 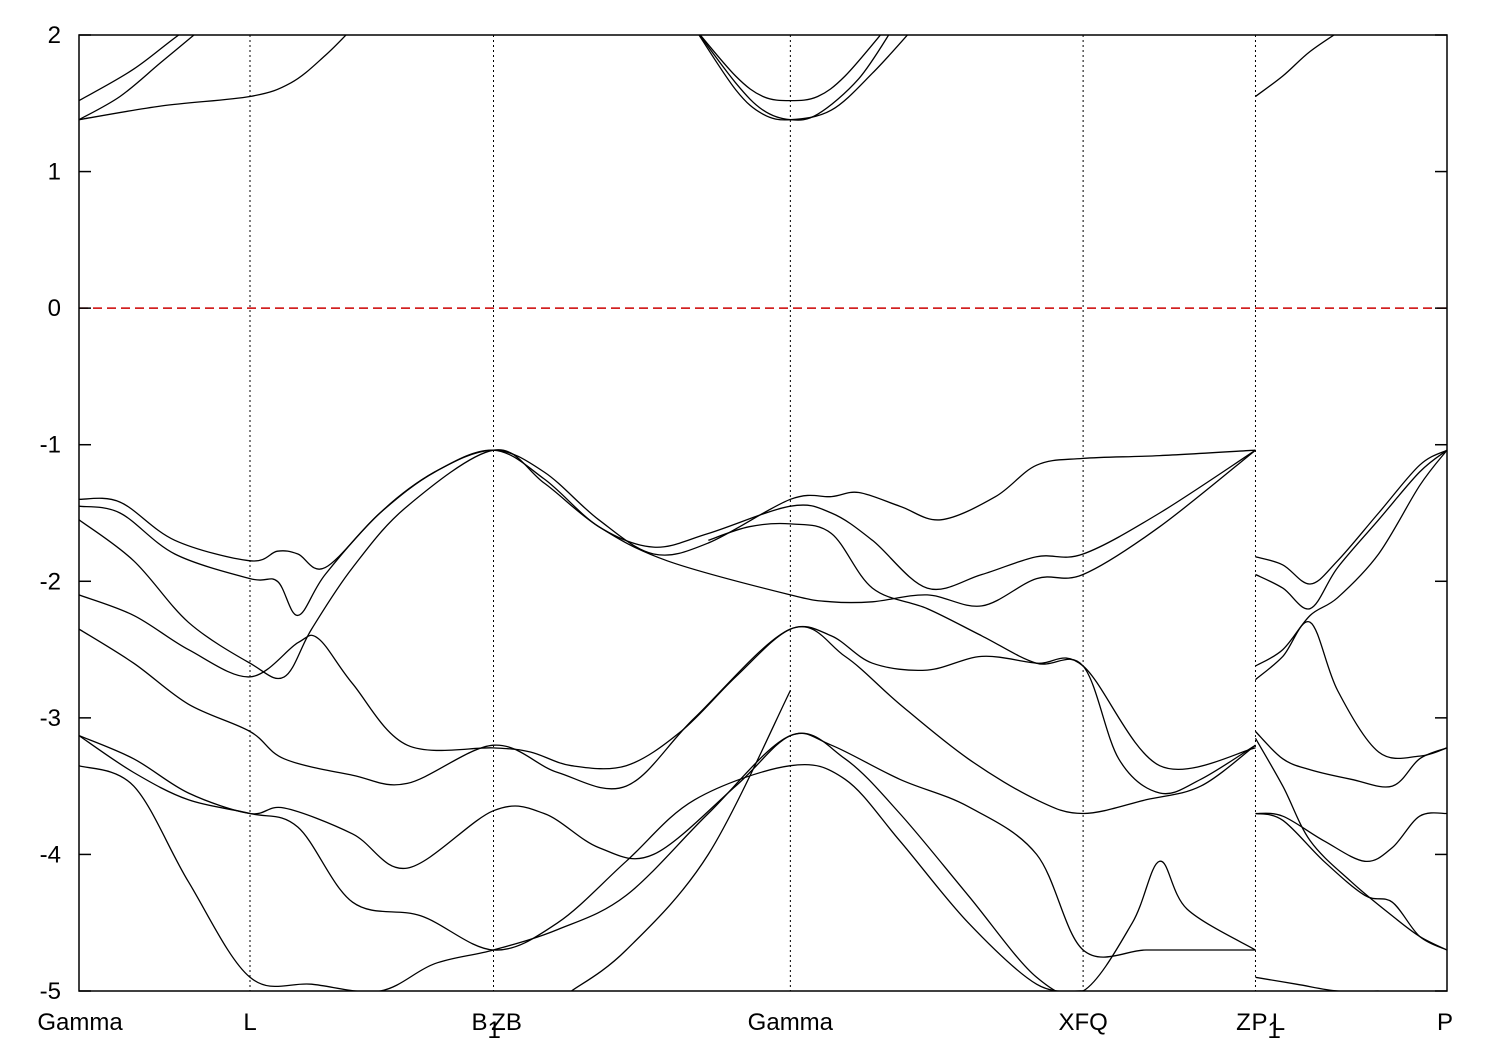 I want to click on x-tick-label: XFQ, so click(x=1082, y=1022).